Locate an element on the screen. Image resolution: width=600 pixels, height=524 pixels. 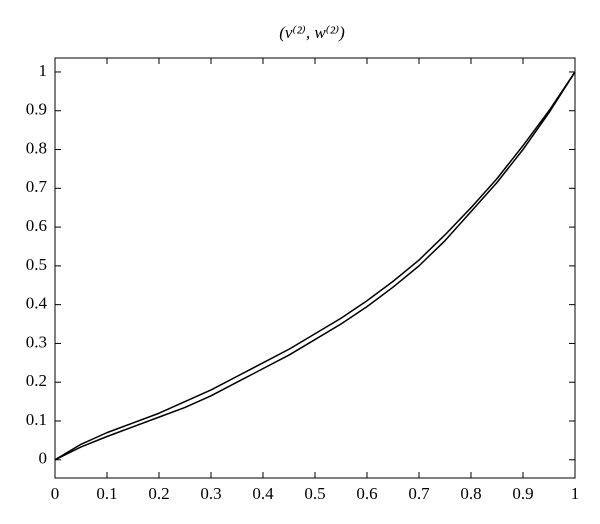
x-tick-label: 0.5 is located at coordinates (314, 493).